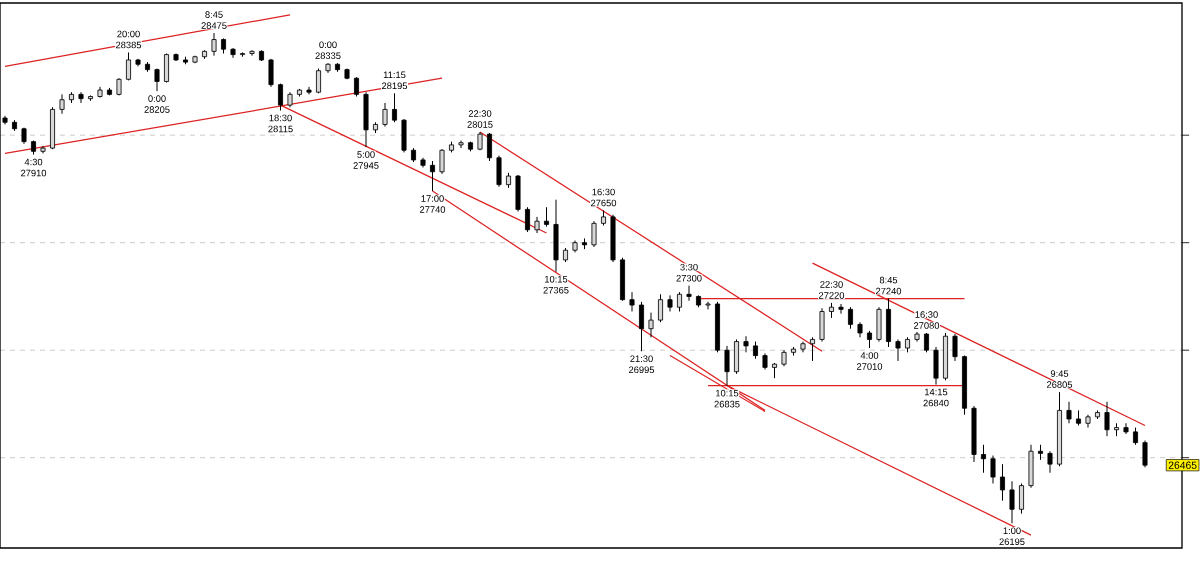 Image resolution: width=1200 pixels, height=566 pixels. I want to click on annotation: 27240, so click(889, 291).